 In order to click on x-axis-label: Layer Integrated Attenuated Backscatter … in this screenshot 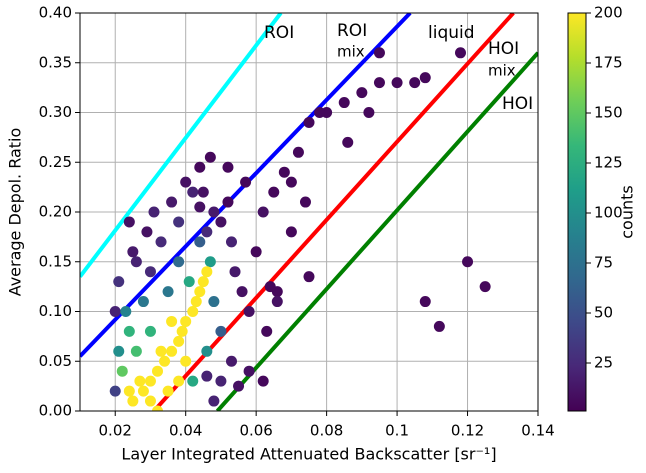, I will do `click(308, 454)`.